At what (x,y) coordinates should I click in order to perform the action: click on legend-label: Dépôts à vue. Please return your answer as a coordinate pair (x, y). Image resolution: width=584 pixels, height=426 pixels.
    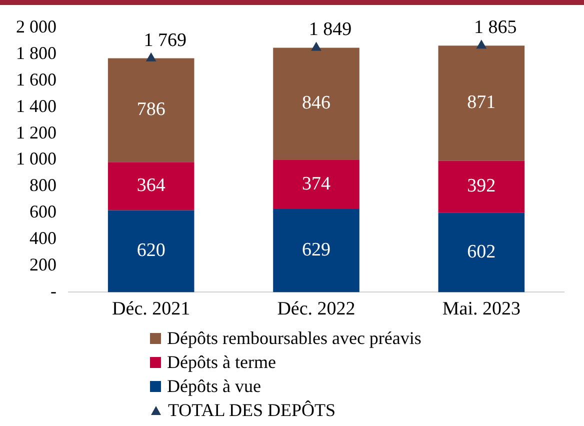
    Looking at the image, I should click on (214, 386).